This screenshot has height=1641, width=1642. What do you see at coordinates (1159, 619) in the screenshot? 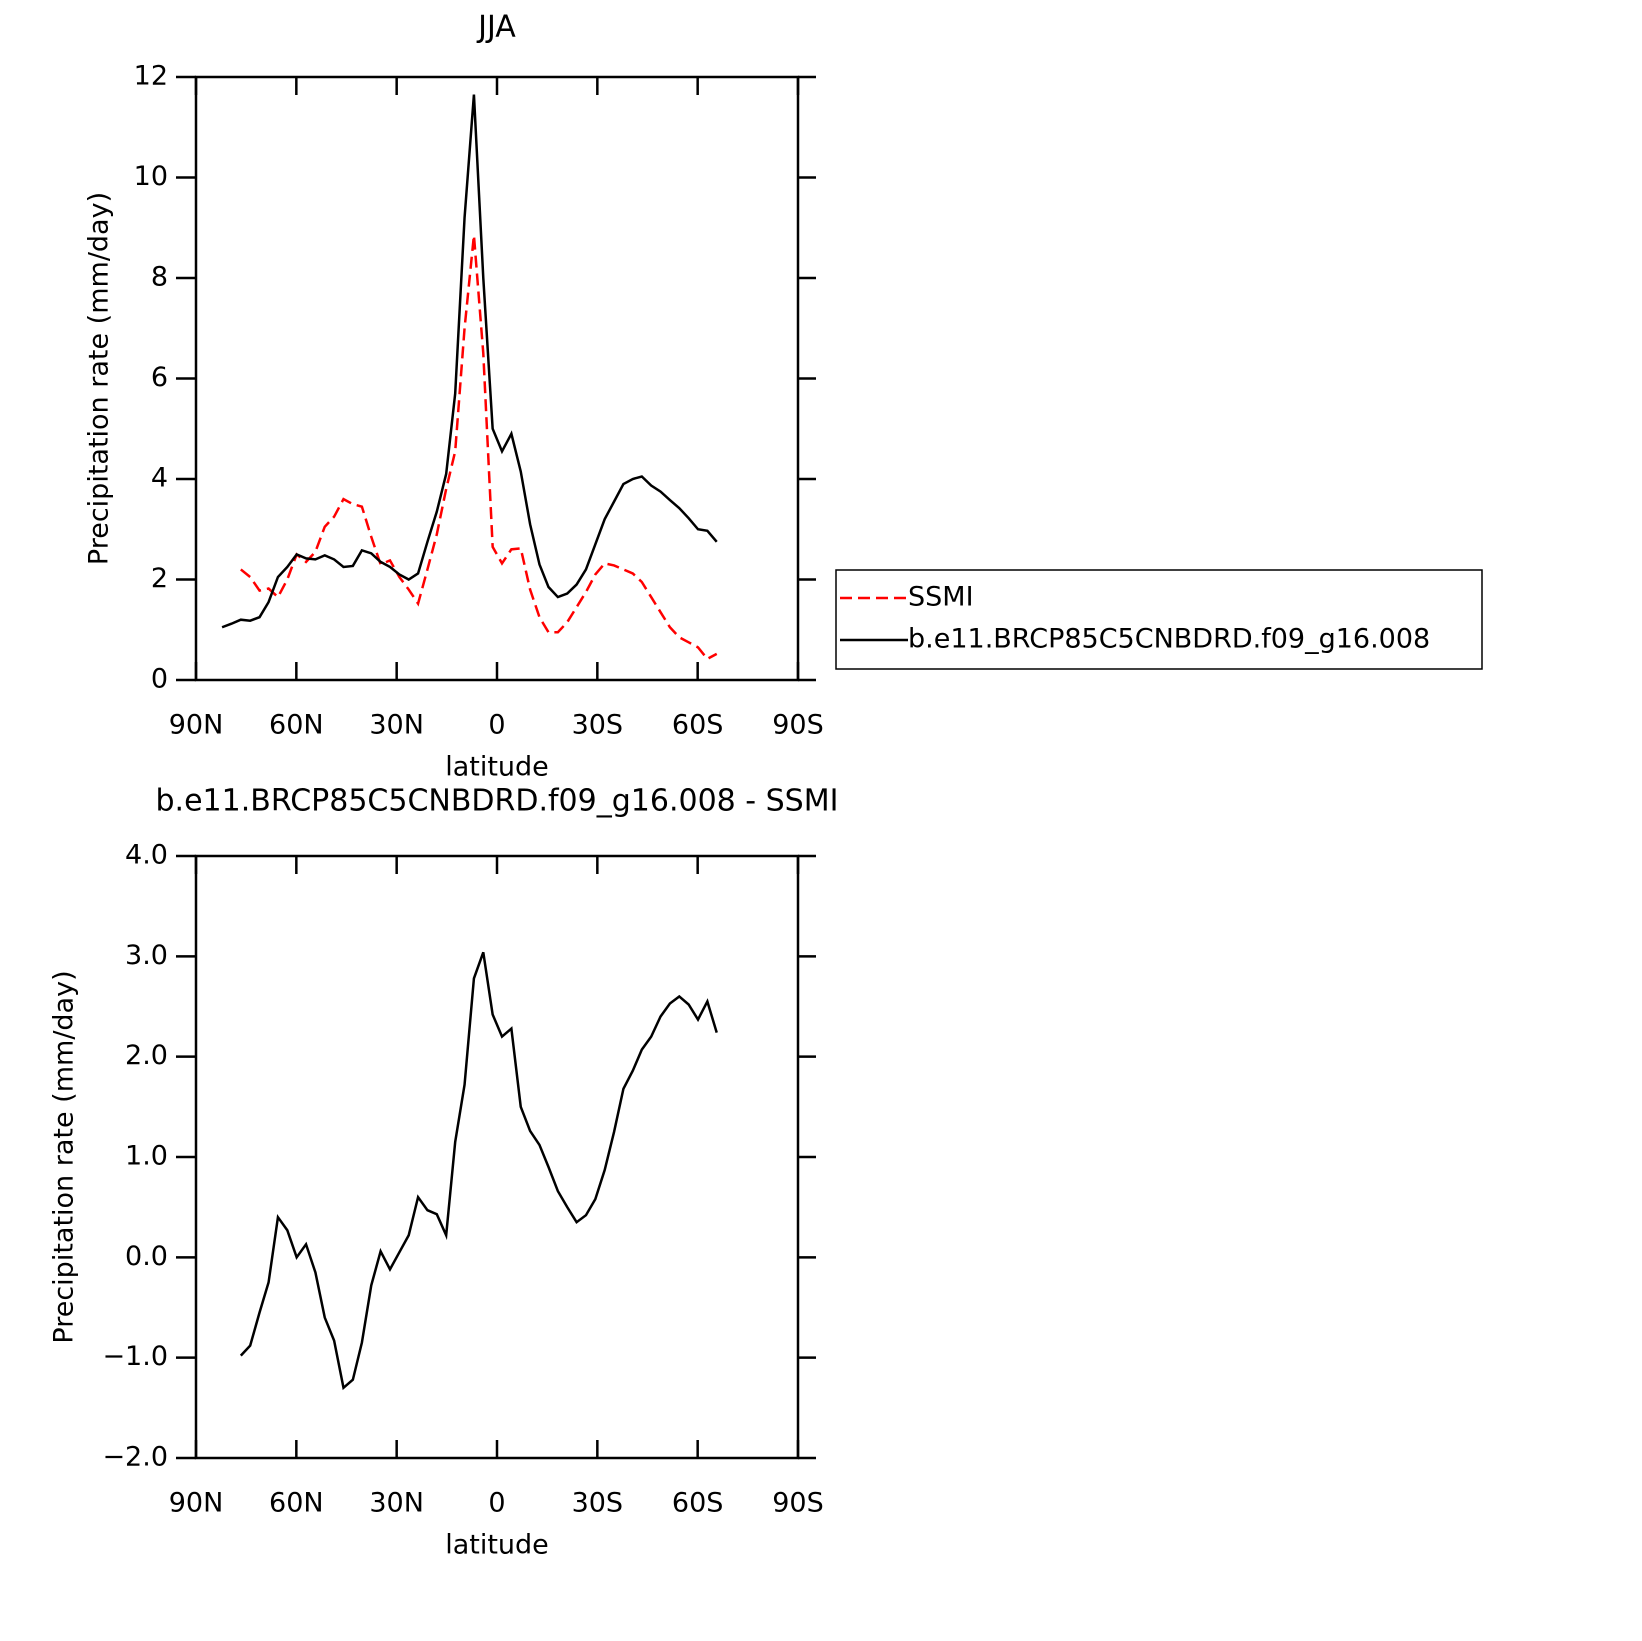
I see `legend-box` at bounding box center [1159, 619].